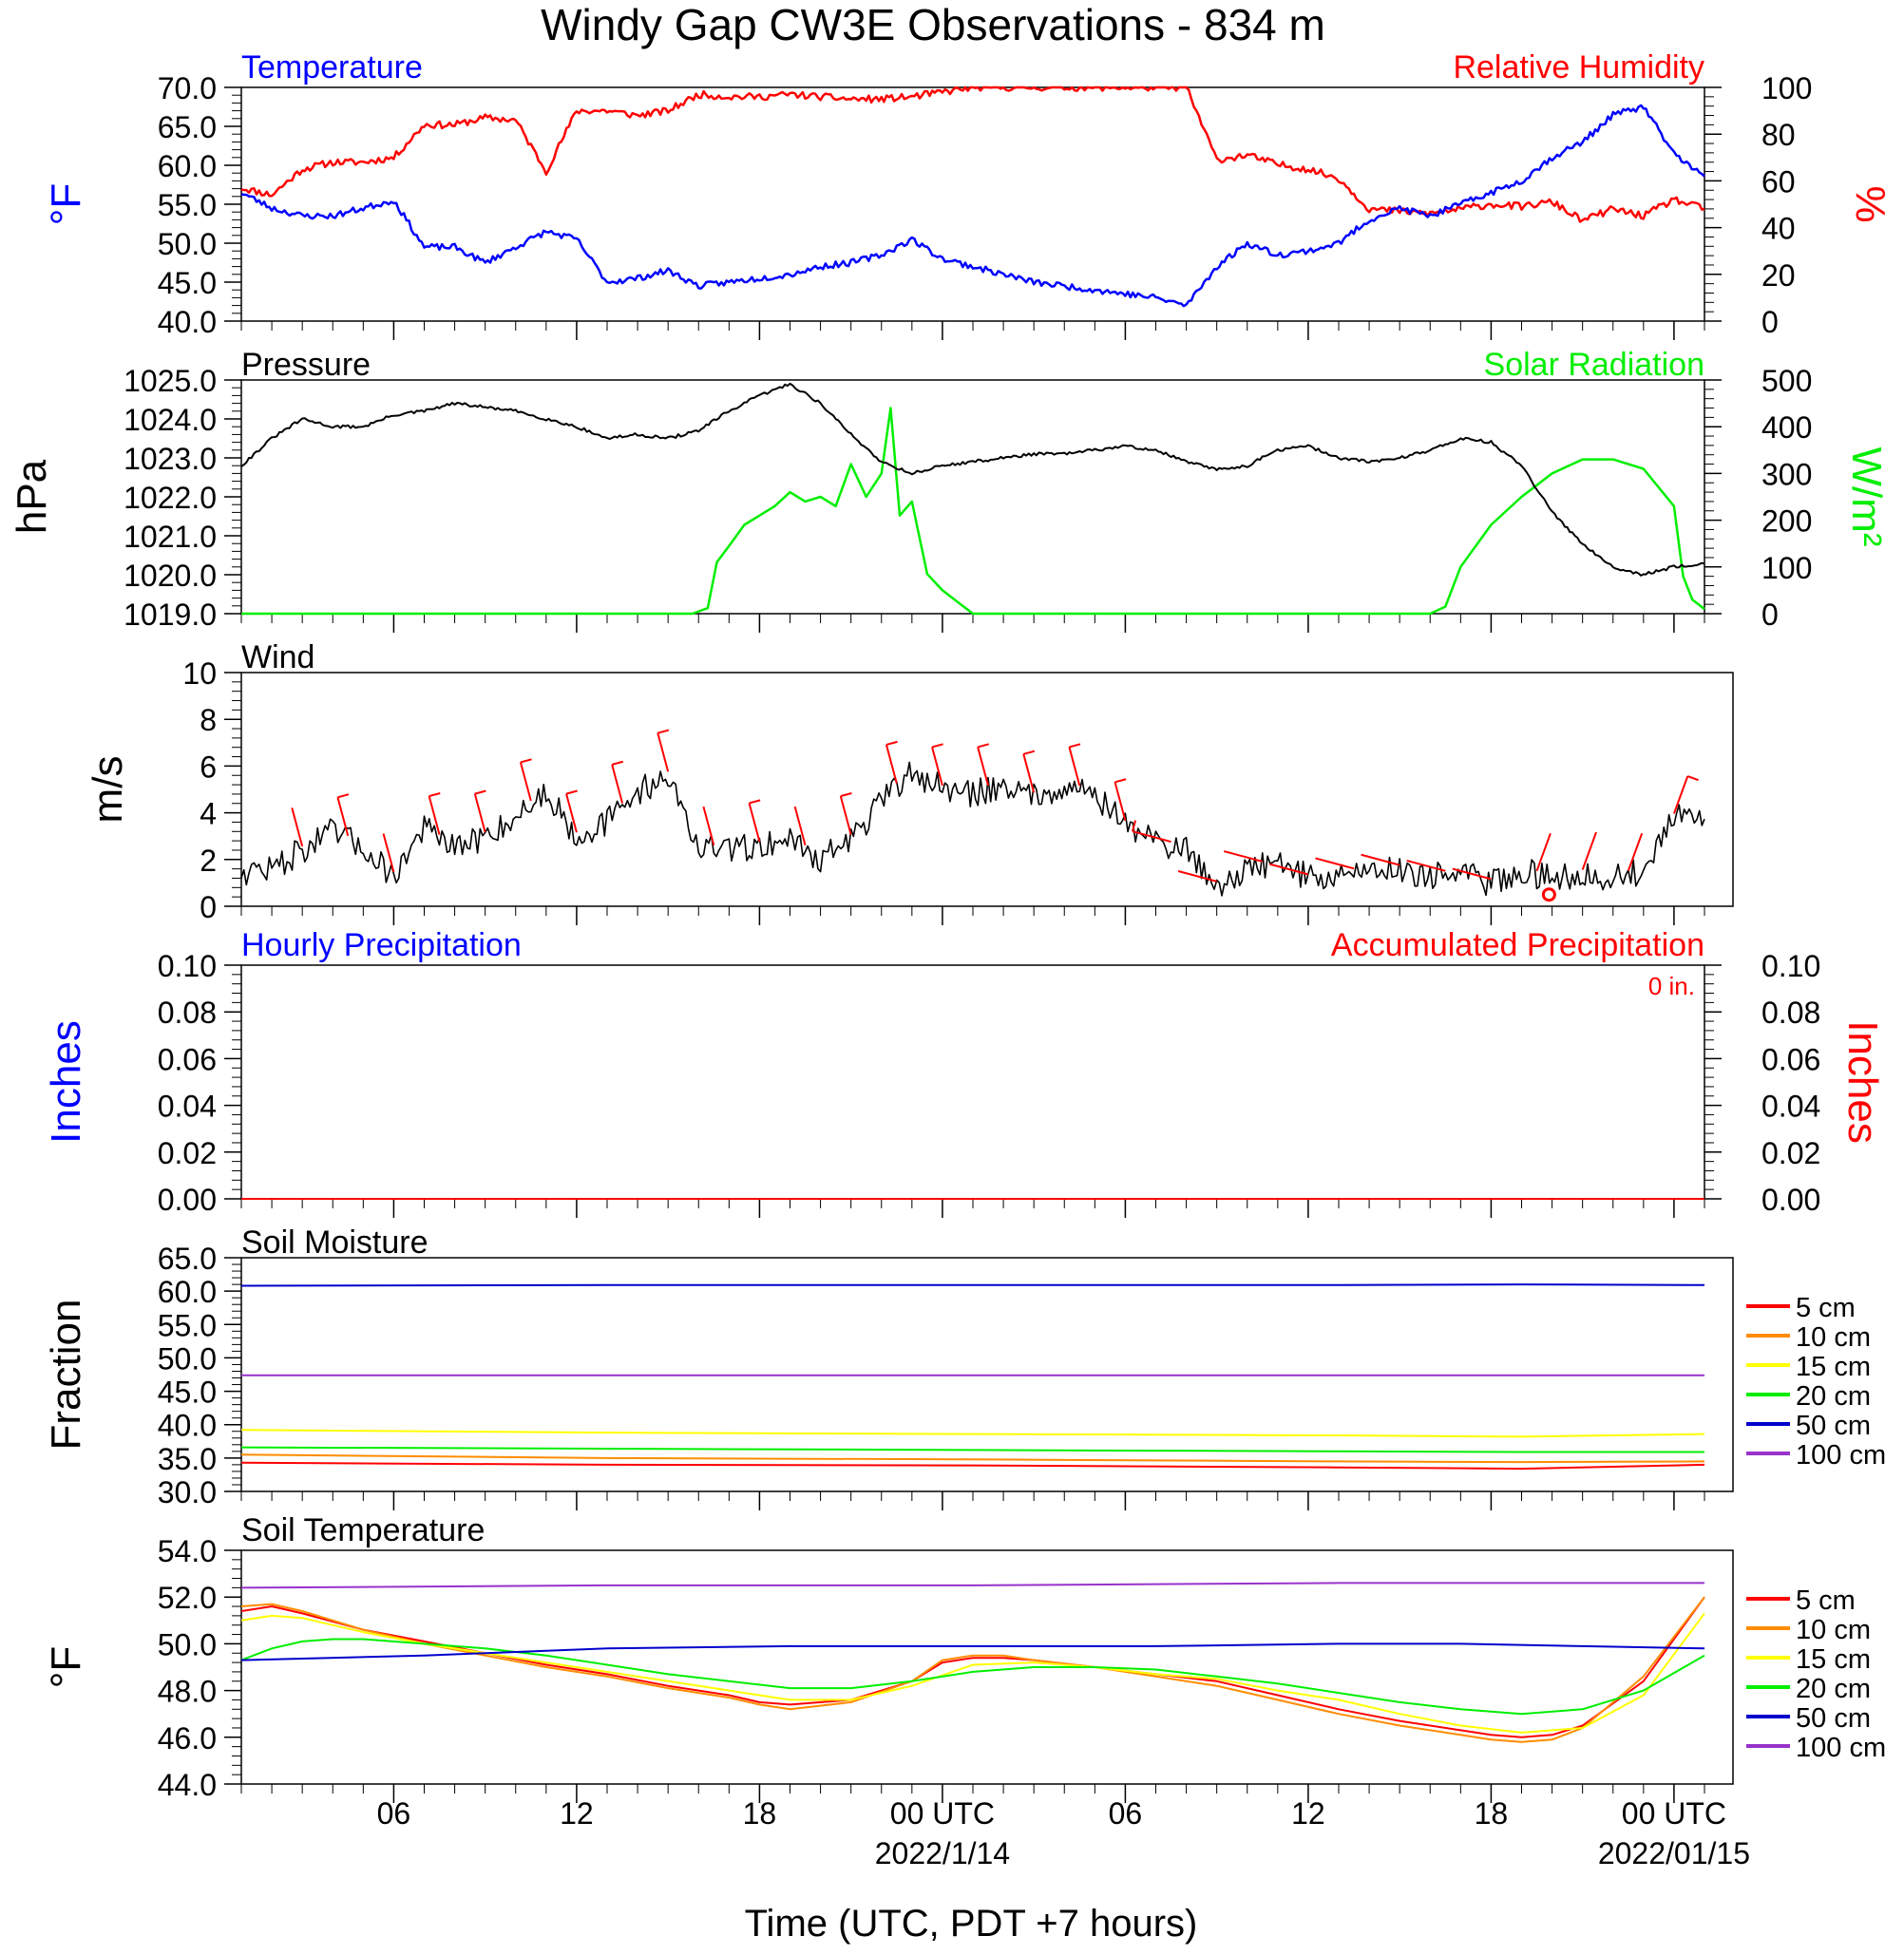  Describe the element at coordinates (1867, 496) in the screenshot. I see `solar-unit: W/m²` at that location.